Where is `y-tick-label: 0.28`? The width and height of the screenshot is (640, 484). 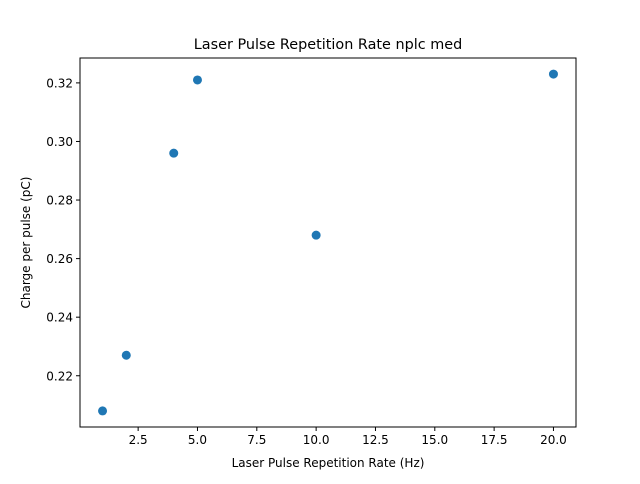
y-tick-label: 0.28 is located at coordinates (59, 201).